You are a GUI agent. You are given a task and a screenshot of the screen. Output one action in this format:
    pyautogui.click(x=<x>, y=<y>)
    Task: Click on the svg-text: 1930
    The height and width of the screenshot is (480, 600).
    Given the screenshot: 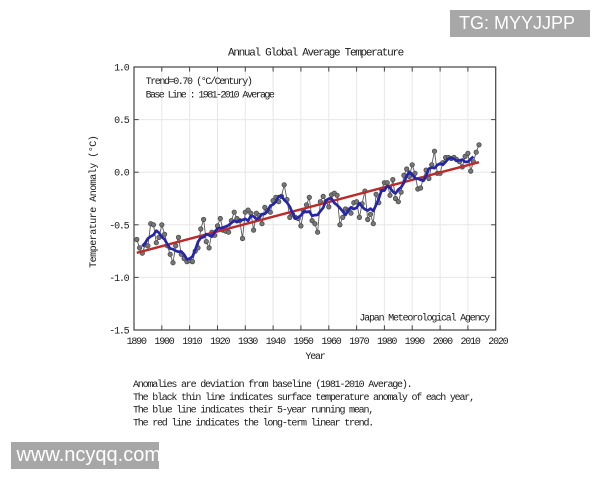 What is the action you would take?
    pyautogui.click(x=248, y=342)
    